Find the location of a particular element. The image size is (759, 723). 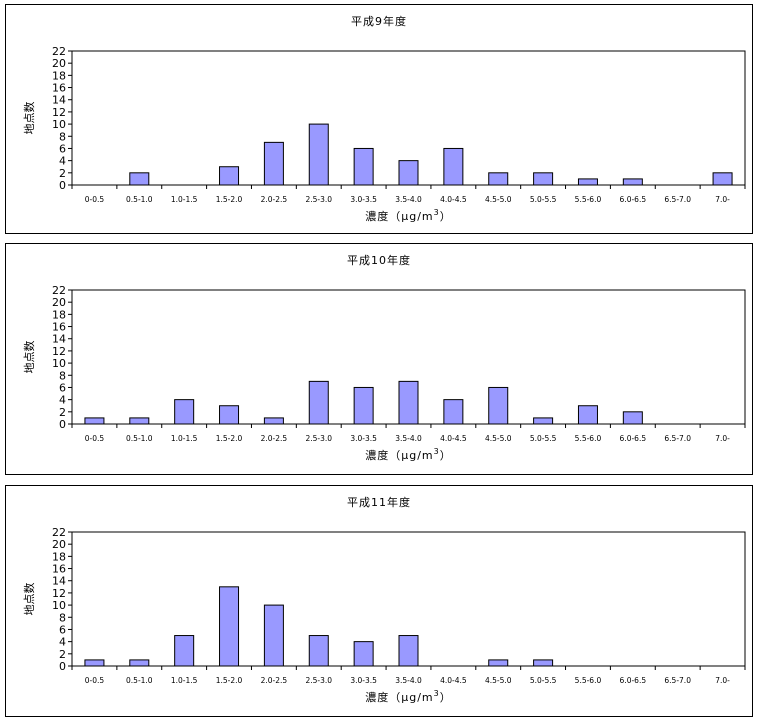

x-tick-label: 4.0-4.5 is located at coordinates (453, 438).